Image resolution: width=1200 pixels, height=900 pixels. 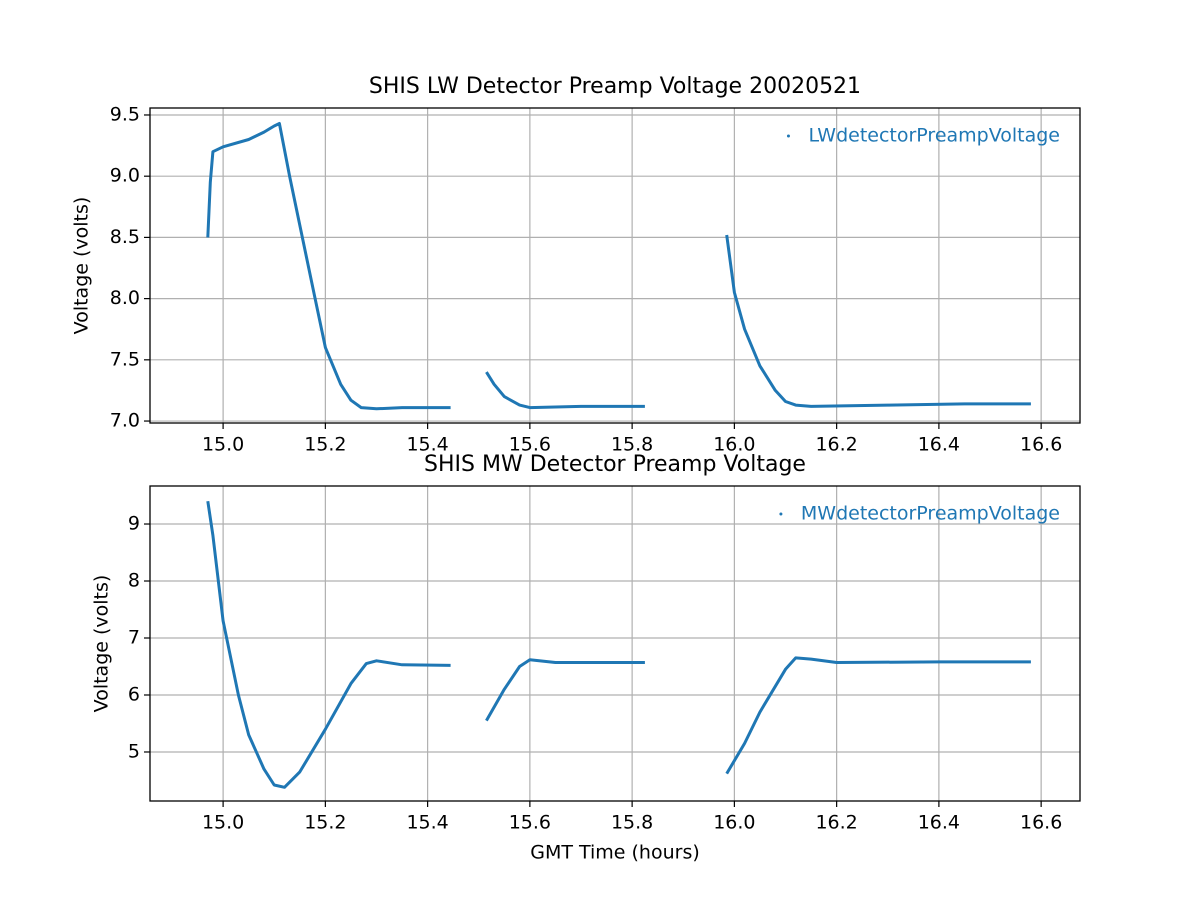 What do you see at coordinates (930, 514) in the screenshot?
I see `legend-label: MWdetectorPreampVoltage` at bounding box center [930, 514].